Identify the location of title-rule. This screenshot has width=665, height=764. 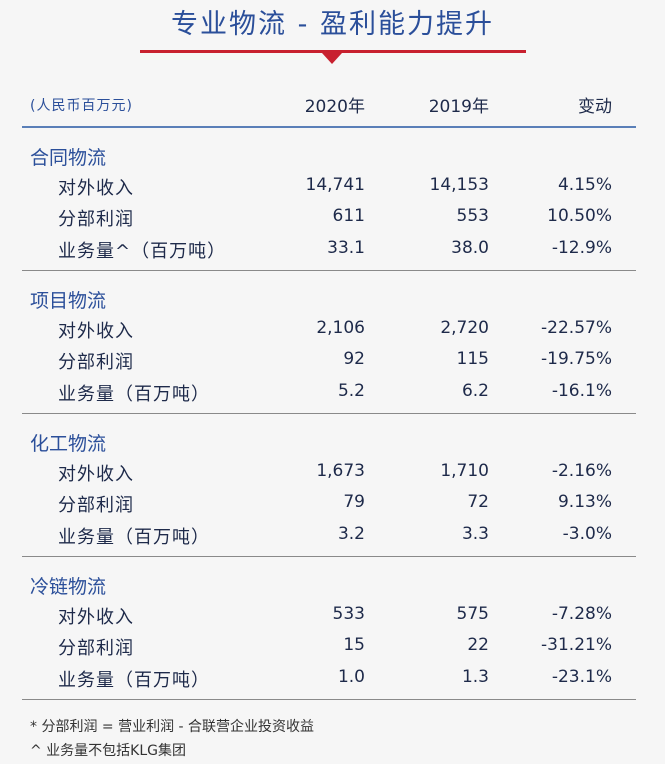
(333, 51).